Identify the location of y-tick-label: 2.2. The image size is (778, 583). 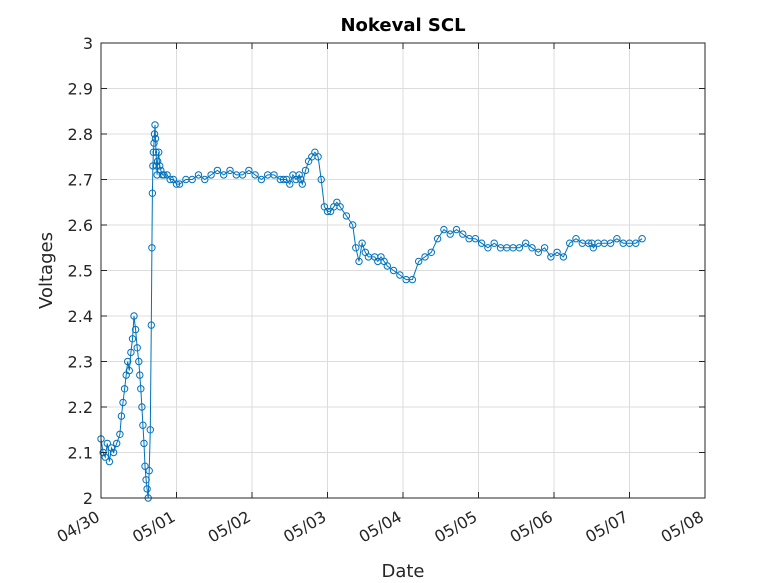
(80, 407).